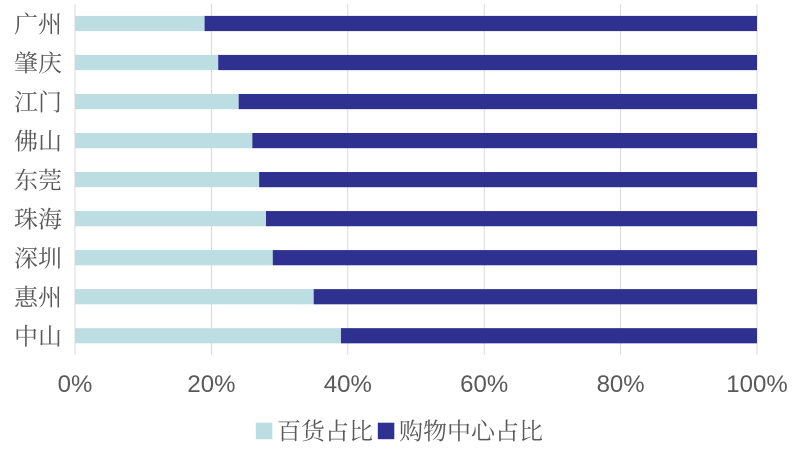 This screenshot has height=458, width=792. I want to click on svg-text: 80%, so click(621, 384).